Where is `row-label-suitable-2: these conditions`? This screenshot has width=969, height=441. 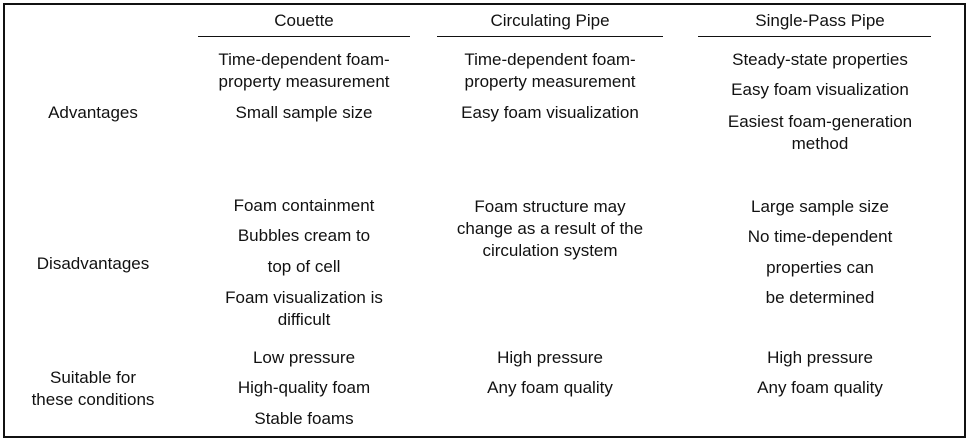
row-label-suitable-2: these conditions is located at coordinates (93, 399).